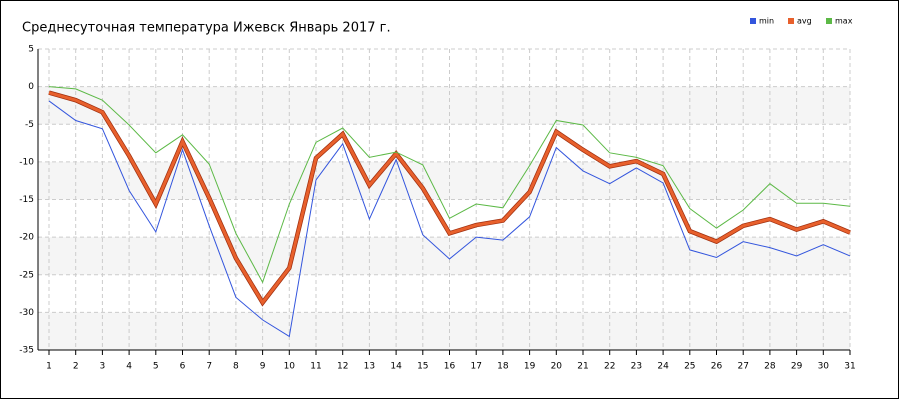 The height and width of the screenshot is (404, 900). I want to click on x-tick-label: 12, so click(342, 367).